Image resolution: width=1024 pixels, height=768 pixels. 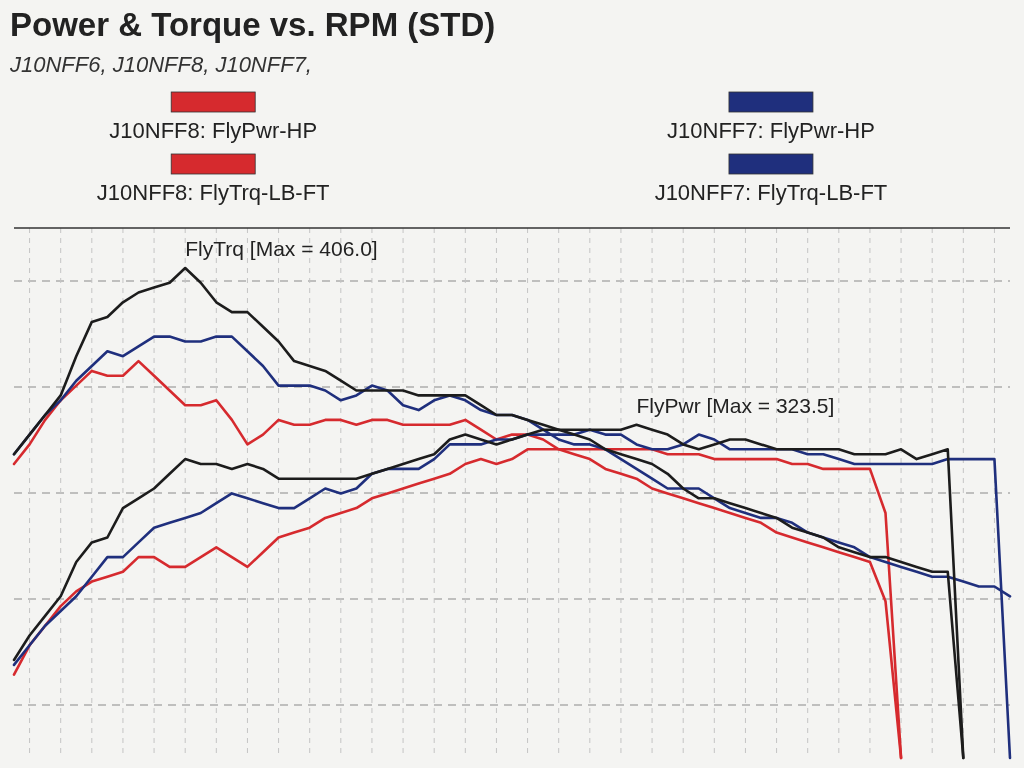 What do you see at coordinates (771, 192) in the screenshot?
I see `legend-label: J10NFF7: FlyTrq-LB-FT` at bounding box center [771, 192].